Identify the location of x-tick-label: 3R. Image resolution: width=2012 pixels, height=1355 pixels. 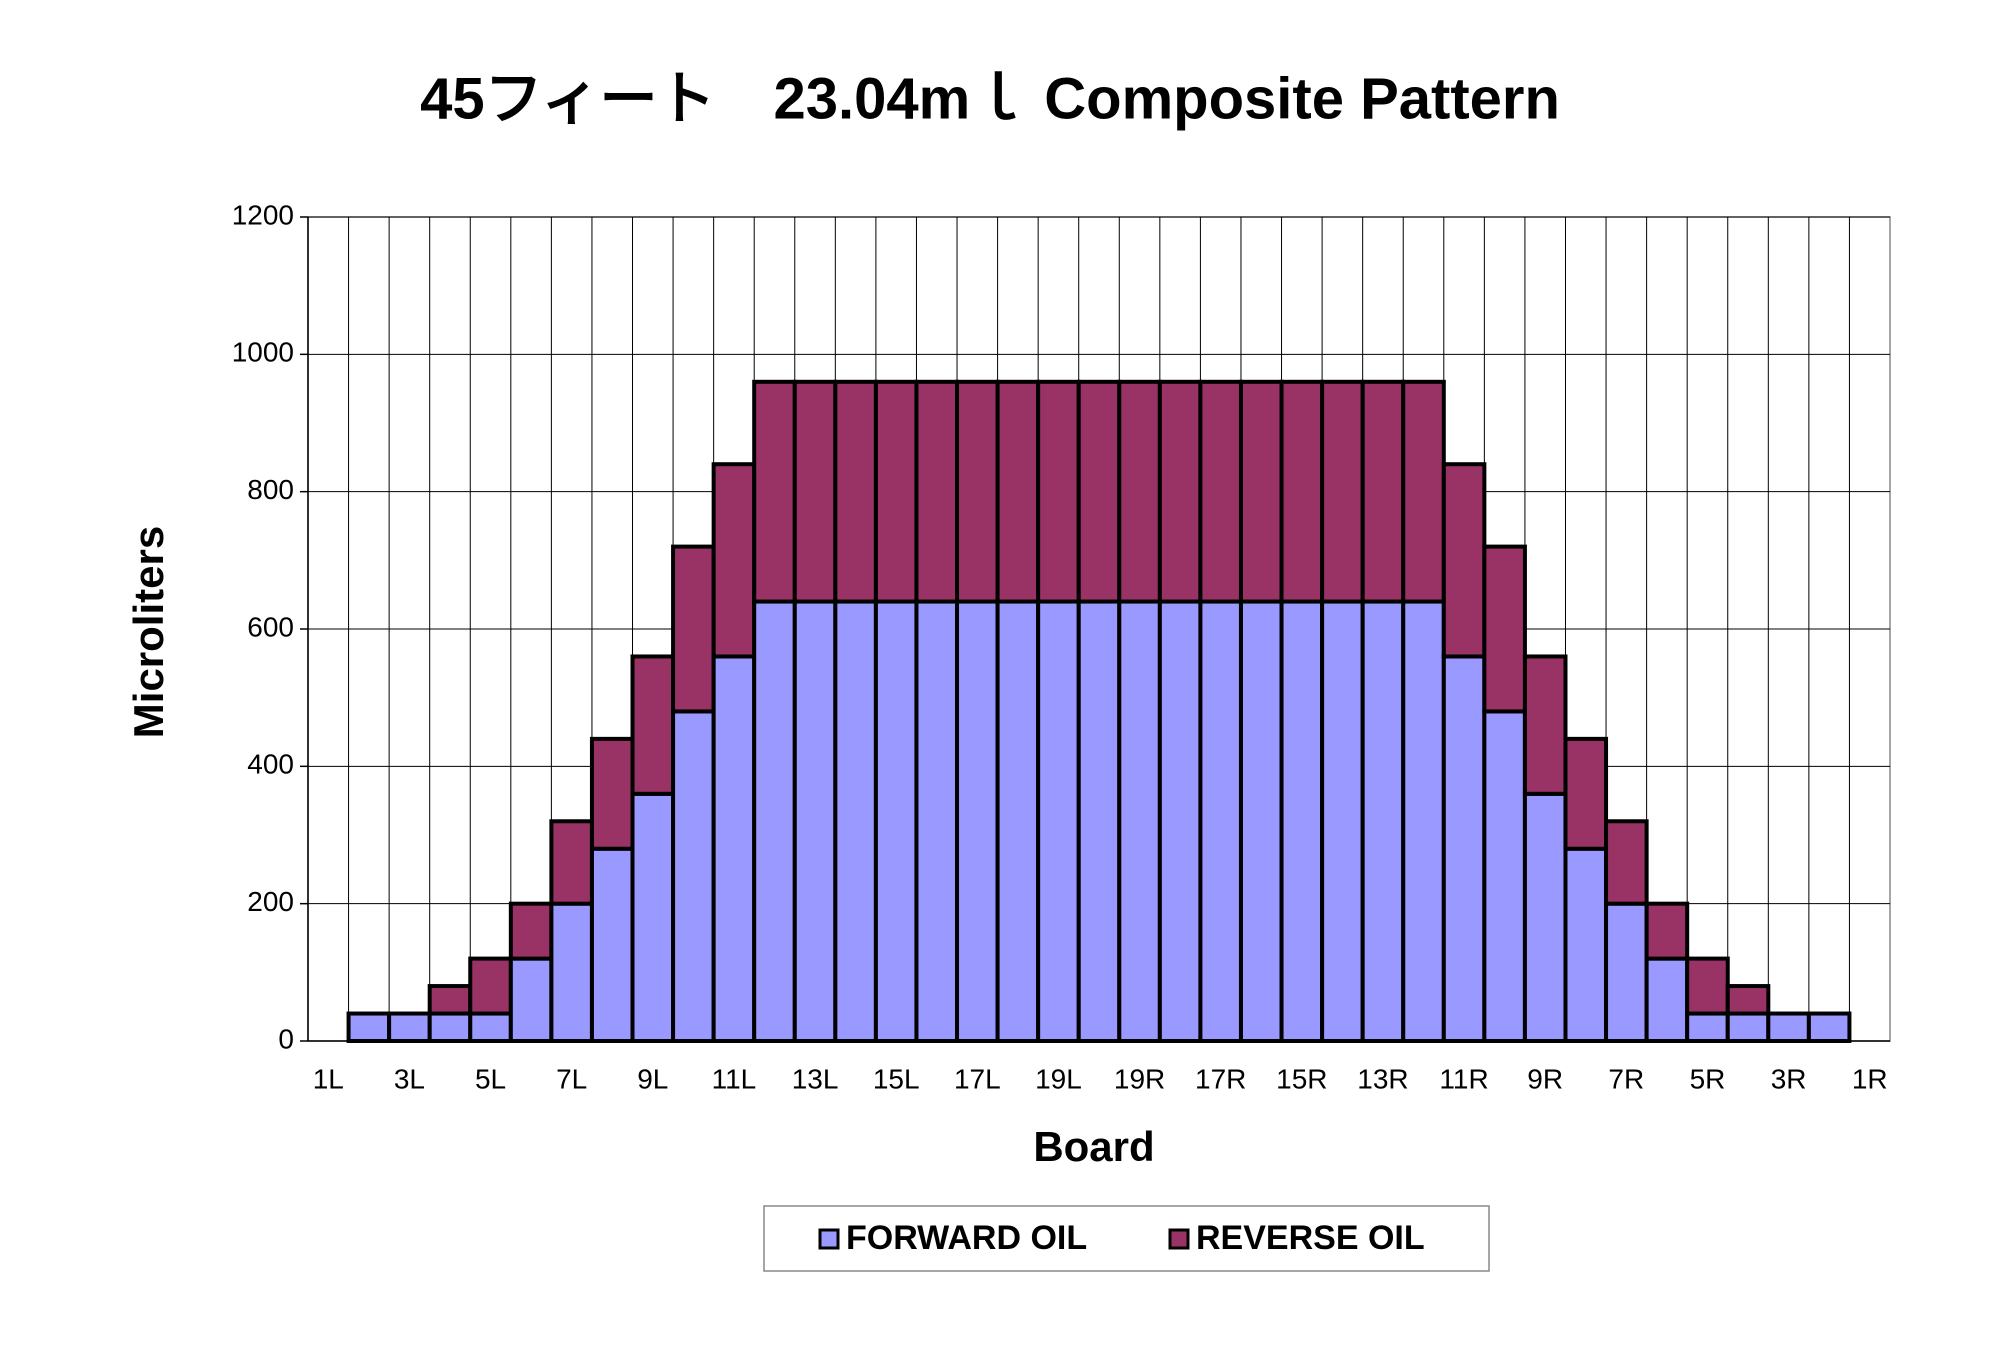
(1789, 1078).